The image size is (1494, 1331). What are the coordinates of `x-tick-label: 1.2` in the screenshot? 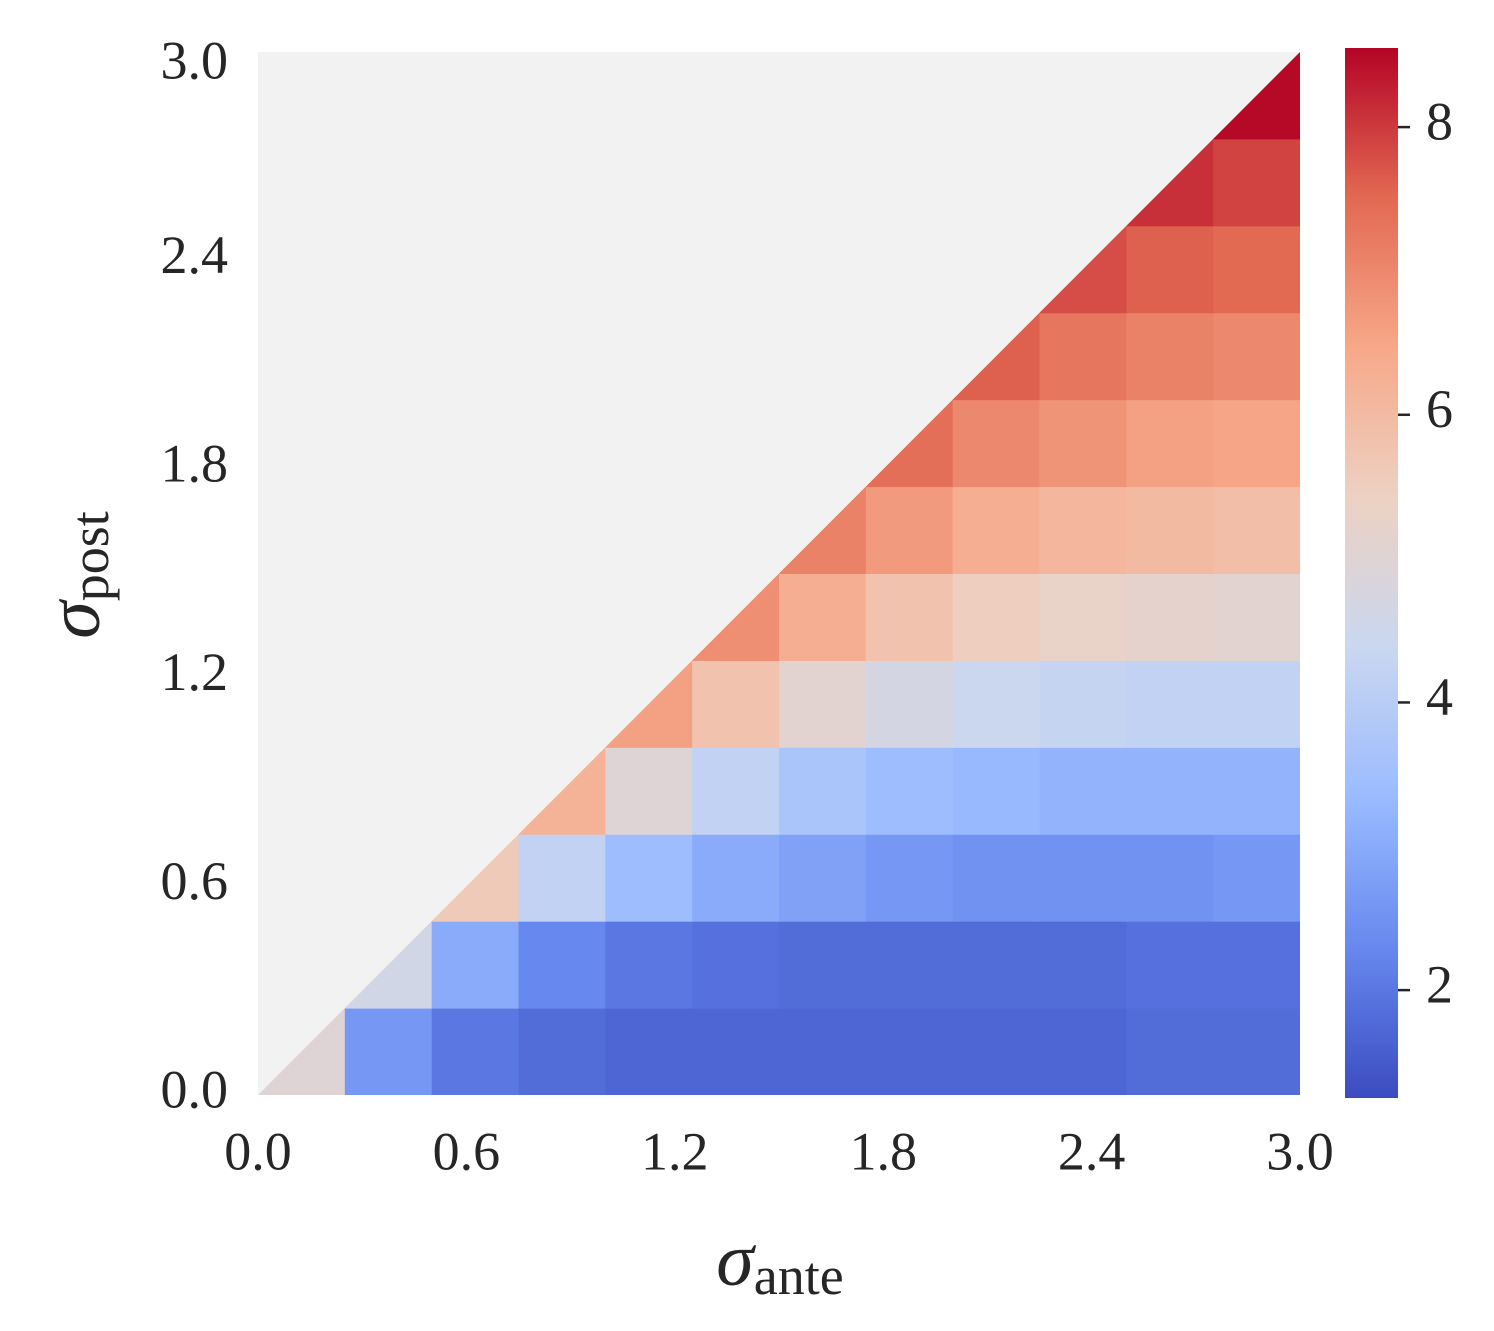 It's located at (675, 1151).